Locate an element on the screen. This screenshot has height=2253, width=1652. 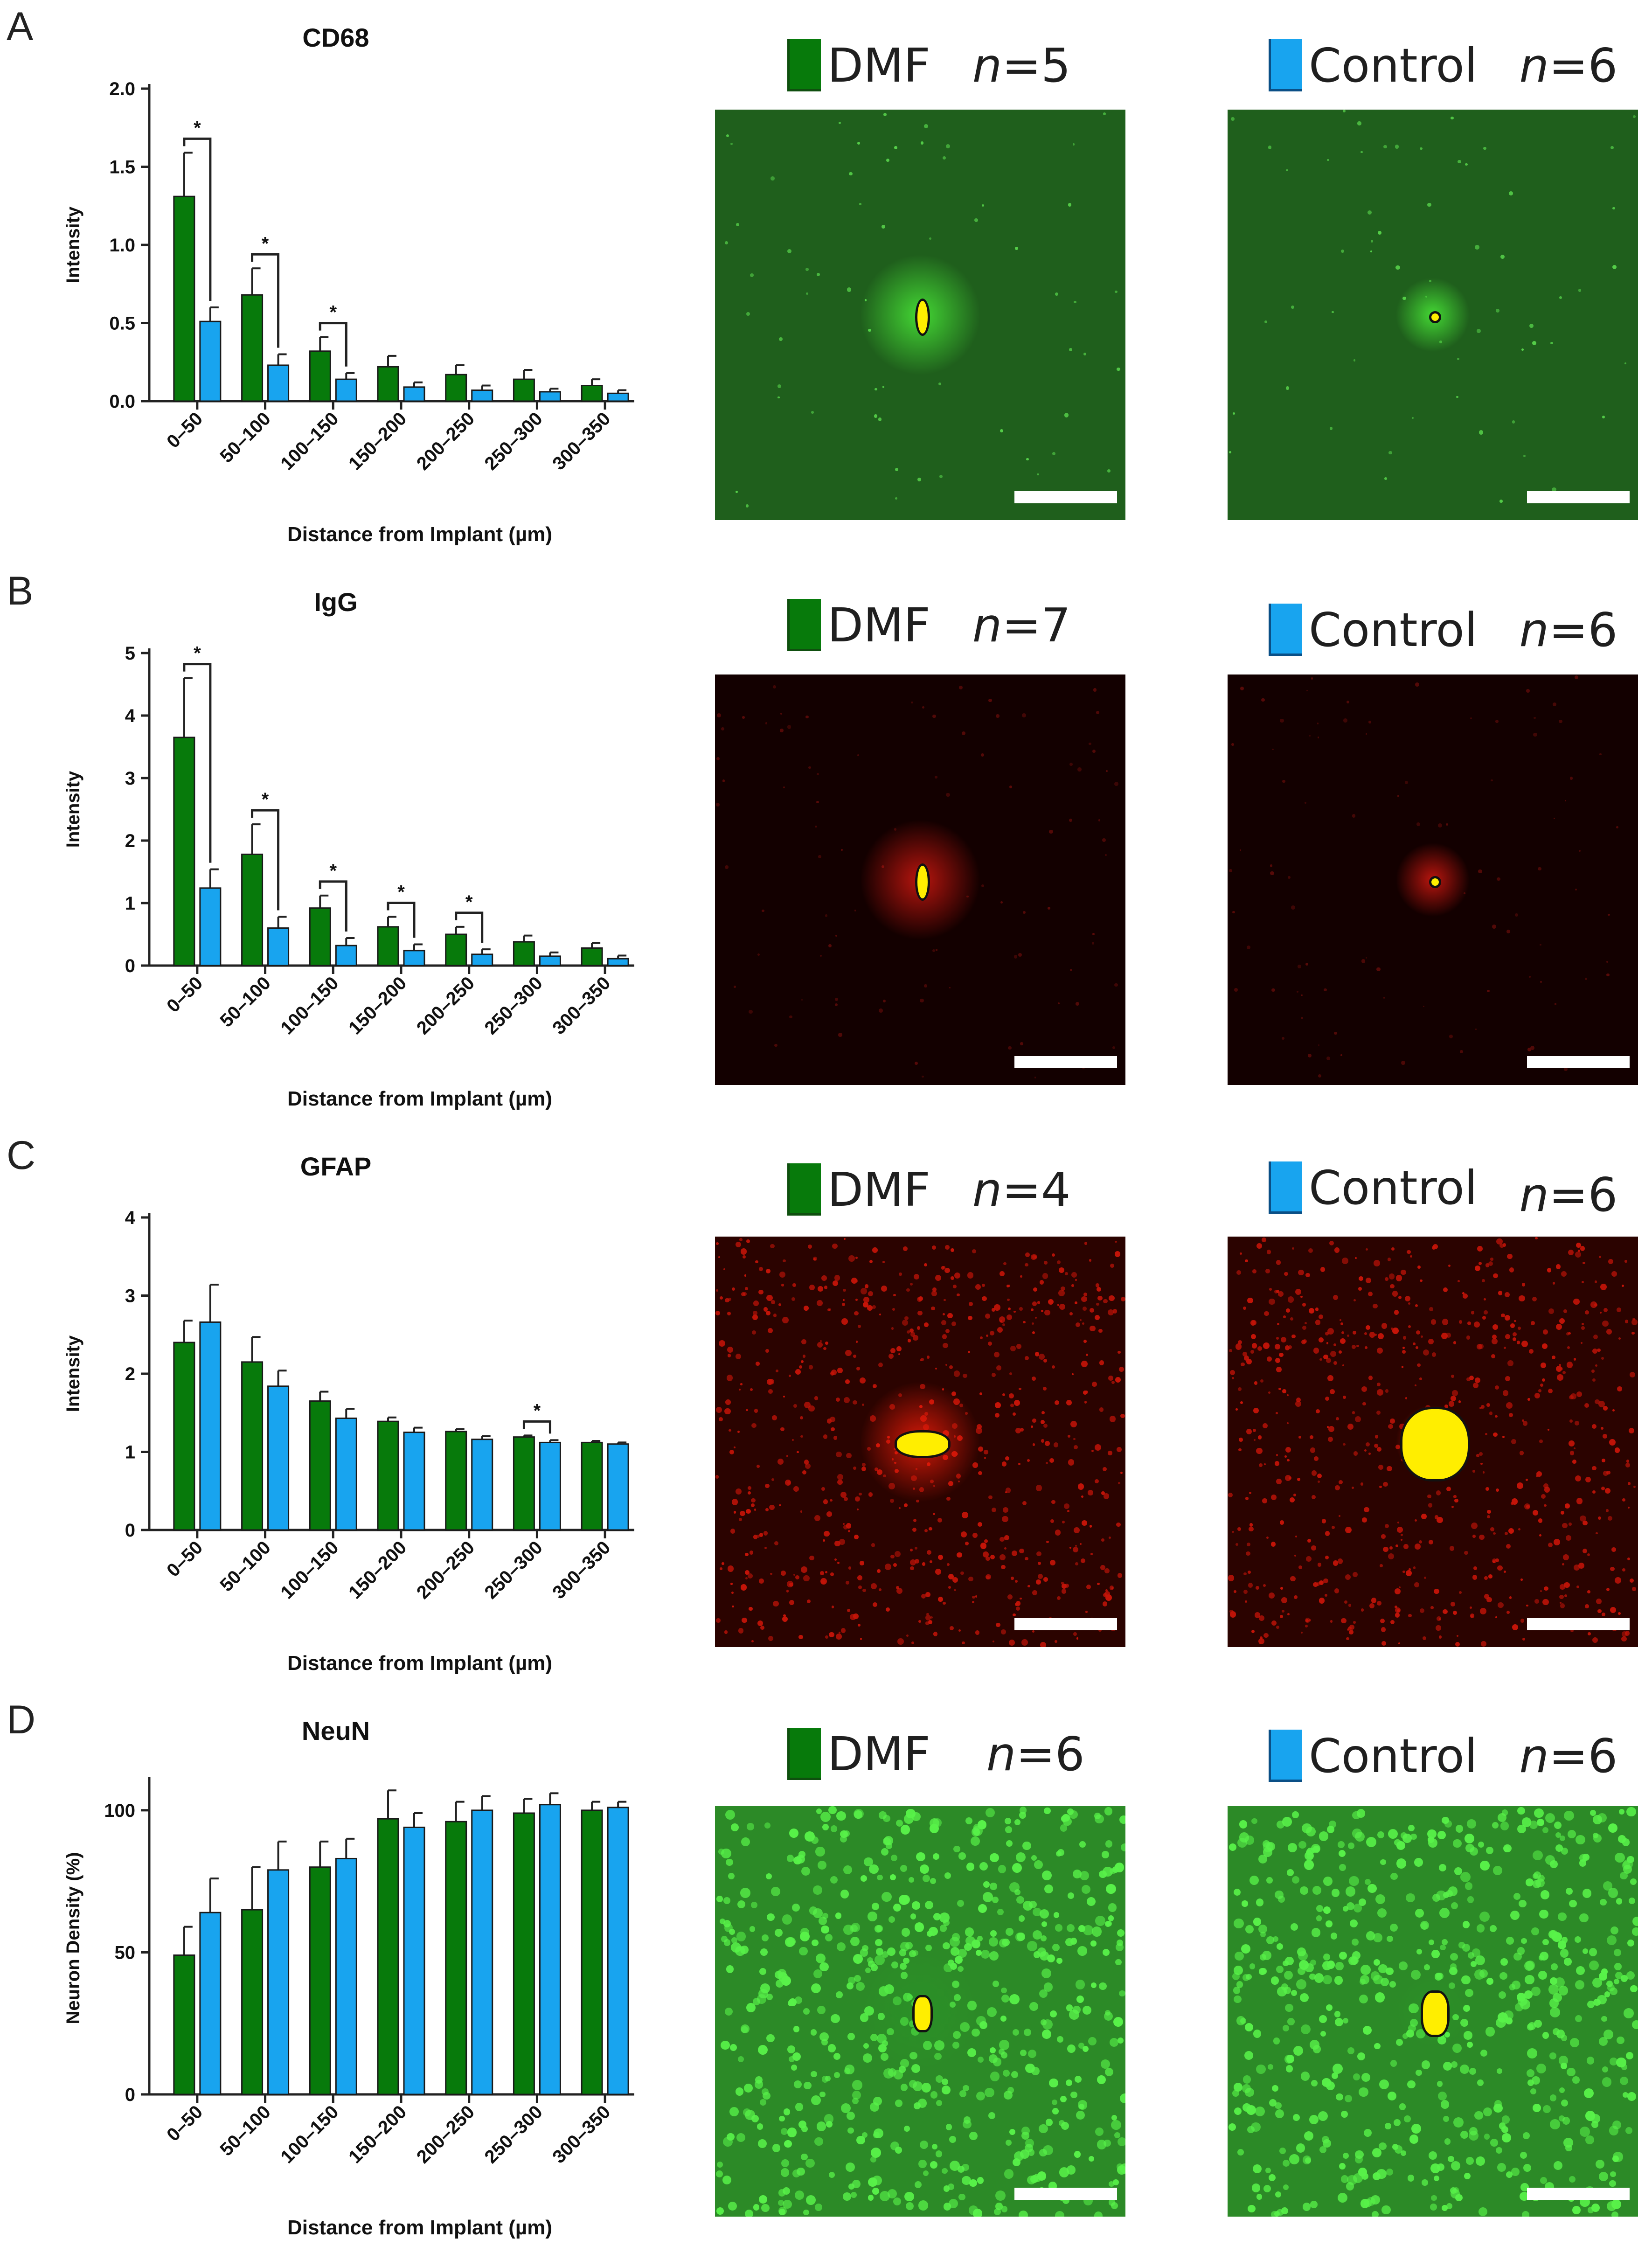
x-tick-label: 150–200 is located at coordinates (378, 441).